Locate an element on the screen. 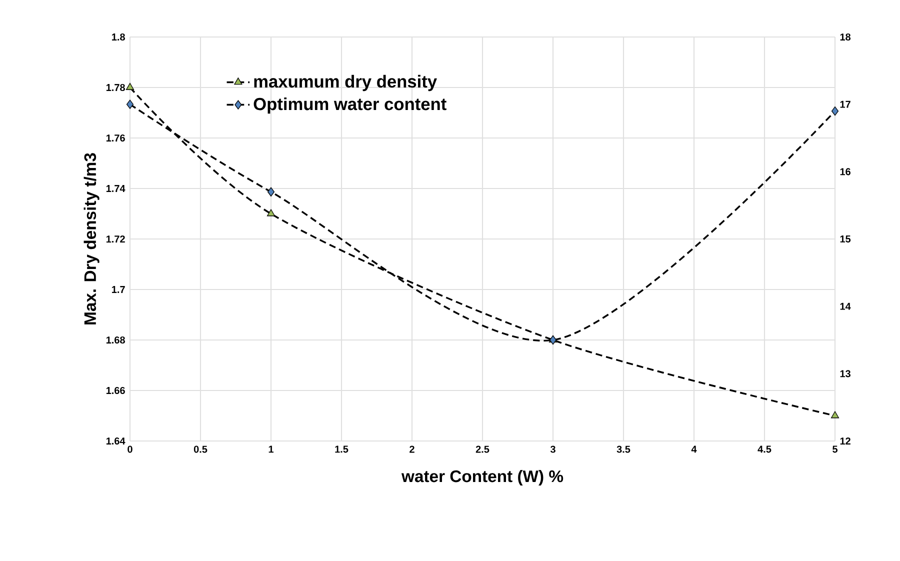 Image resolution: width=900 pixels, height=561 pixels. y2-tick-label: 15 is located at coordinates (845, 239).